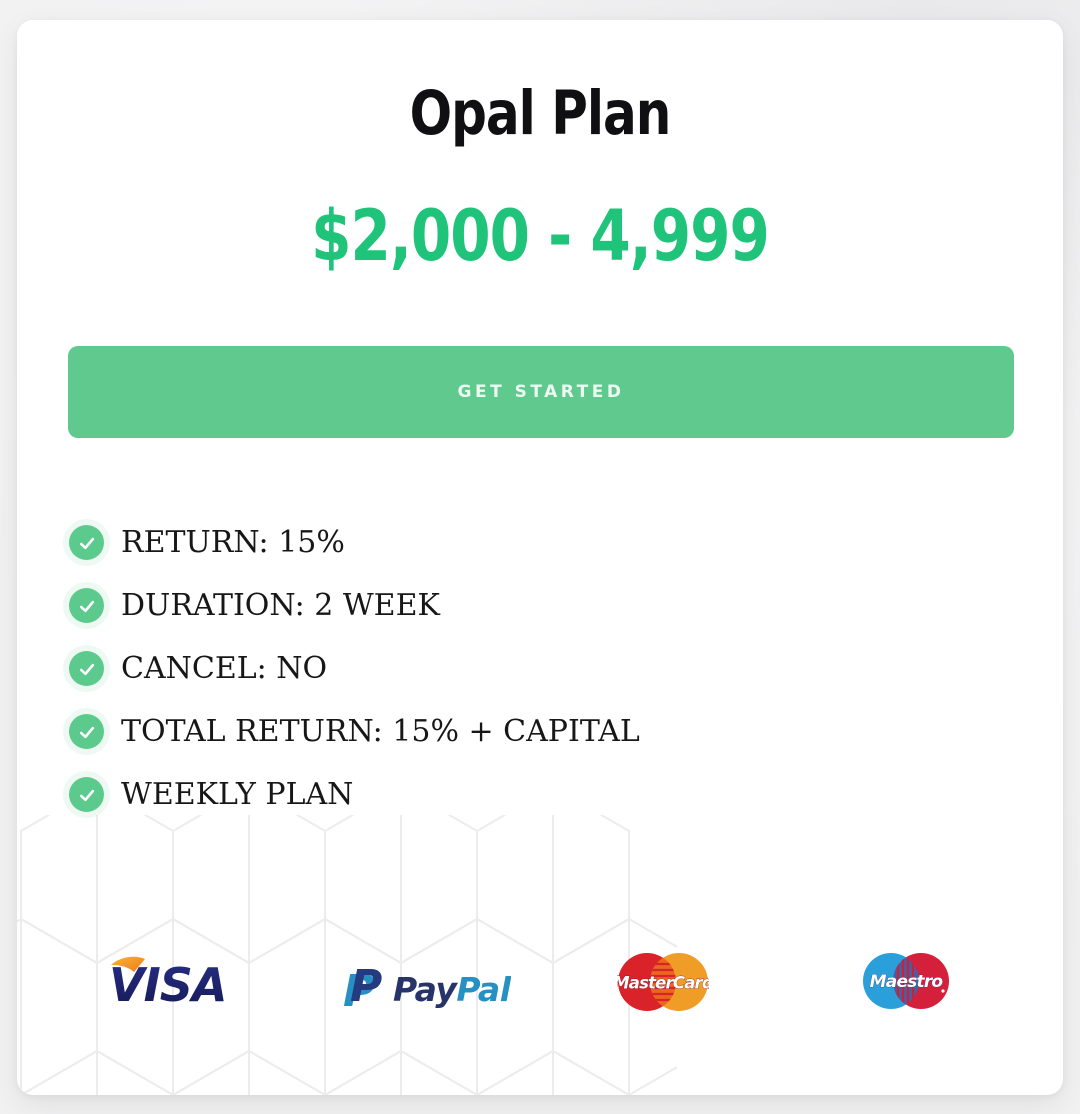  Describe the element at coordinates (359, 989) in the screenshot. I see `paypal-monogram-back: P` at that location.